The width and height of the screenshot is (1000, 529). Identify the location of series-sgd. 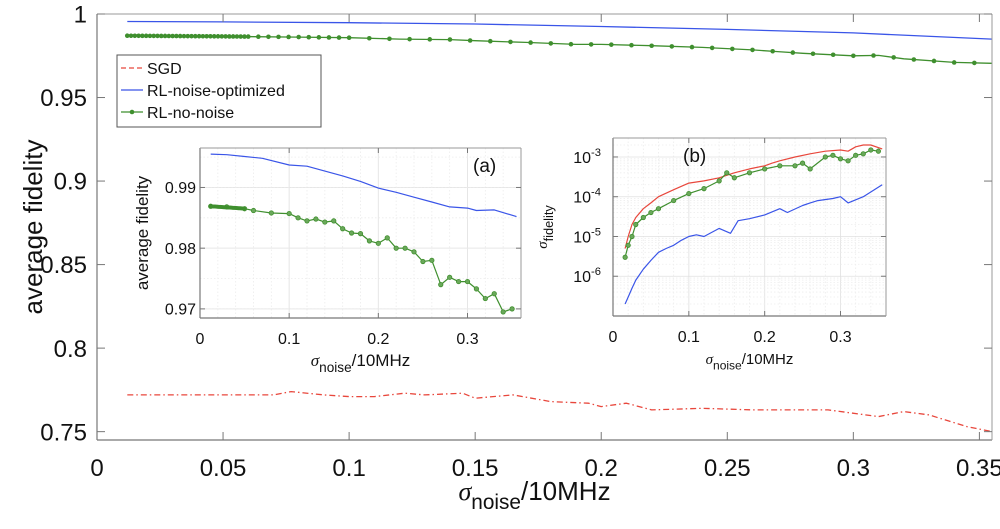
(753, 196).